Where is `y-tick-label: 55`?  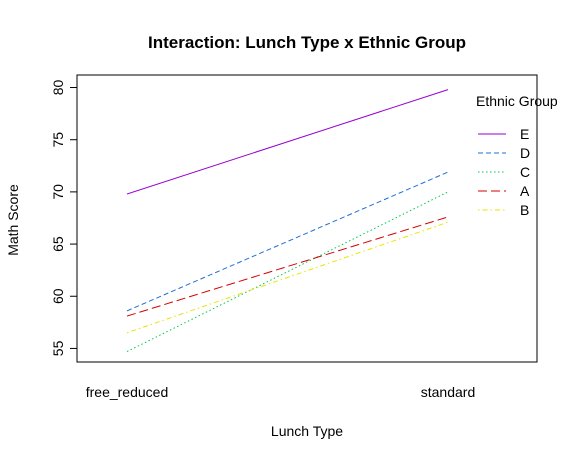 y-tick-label: 55 is located at coordinates (58, 348).